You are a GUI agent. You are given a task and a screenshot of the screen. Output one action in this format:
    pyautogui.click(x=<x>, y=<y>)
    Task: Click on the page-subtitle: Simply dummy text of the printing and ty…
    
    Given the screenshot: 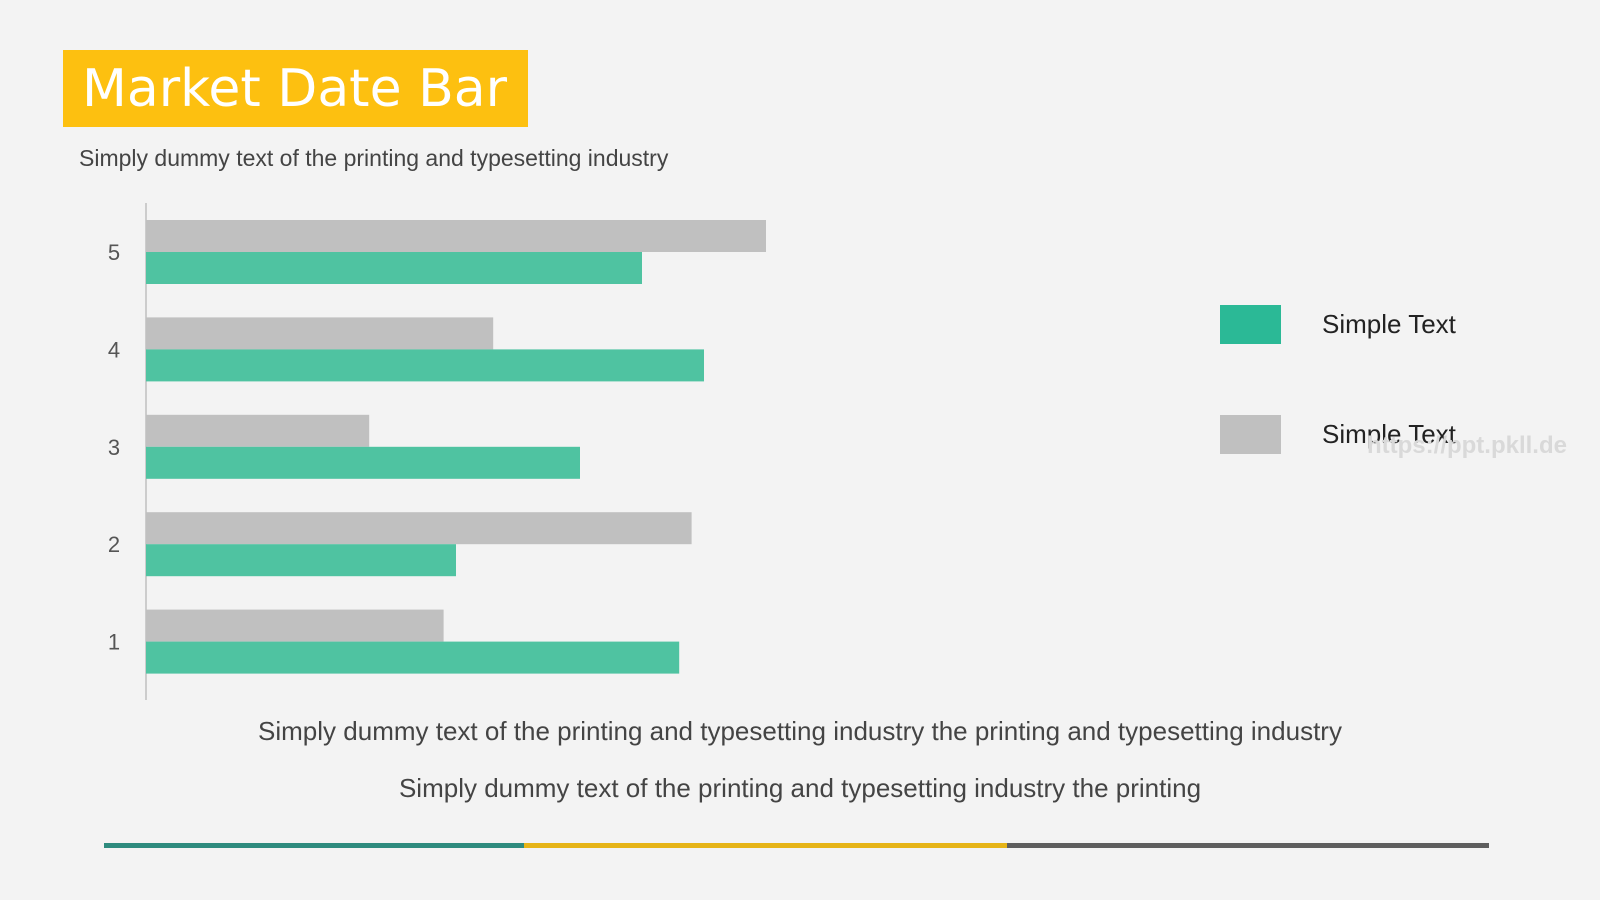 What is the action you would take?
    pyautogui.click(x=374, y=158)
    